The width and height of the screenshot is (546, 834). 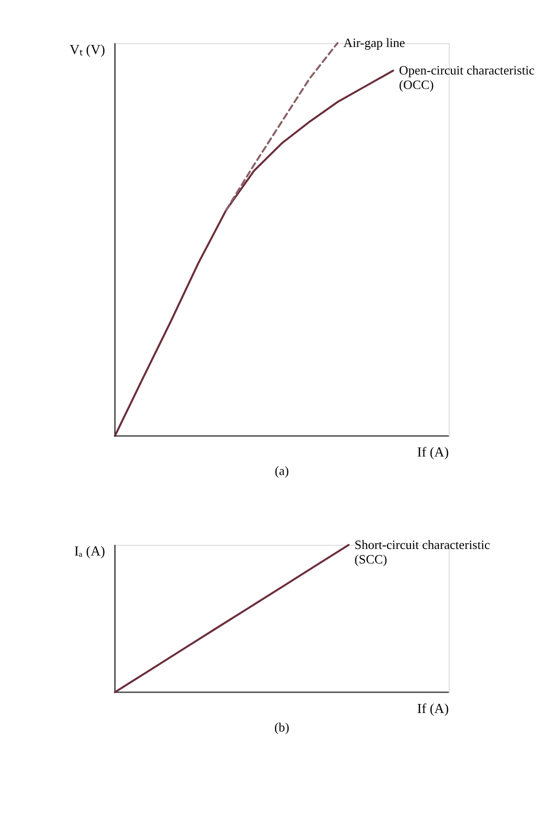 What do you see at coordinates (374, 43) in the screenshot?
I see `annotation: Air-gap line` at bounding box center [374, 43].